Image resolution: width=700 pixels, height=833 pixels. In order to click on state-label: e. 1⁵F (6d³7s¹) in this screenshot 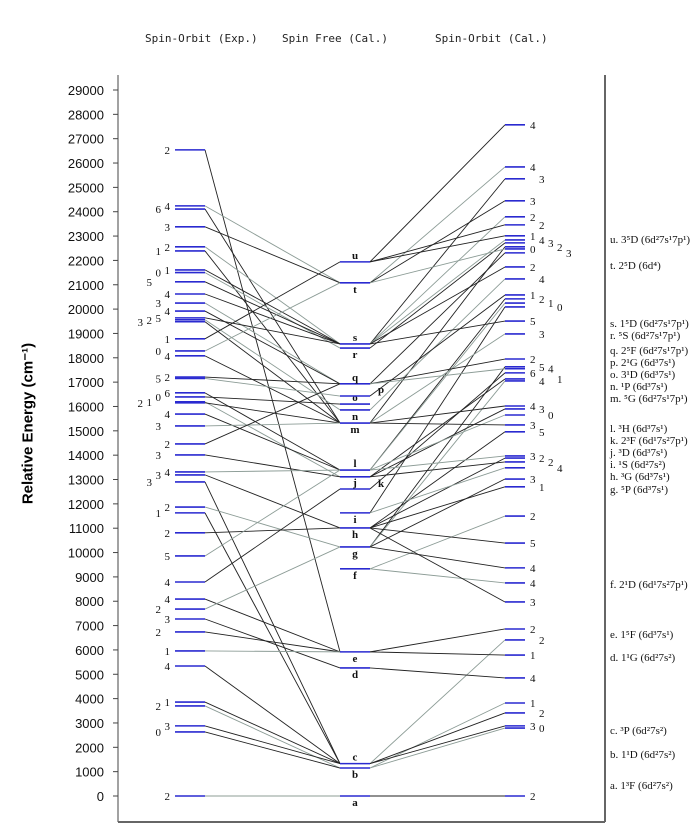, I will do `click(642, 635)`.